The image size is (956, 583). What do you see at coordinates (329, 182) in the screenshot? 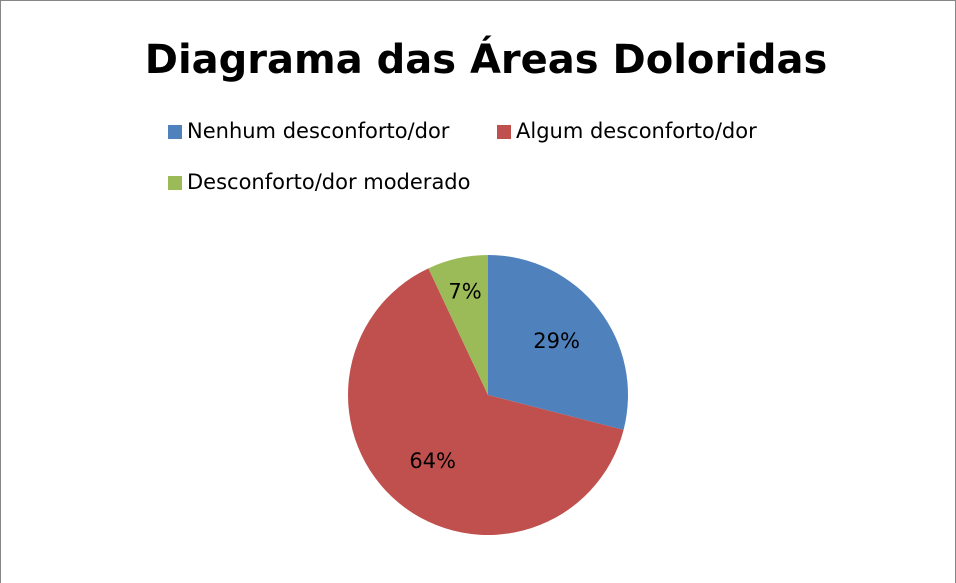
I see `legend-label: Desconforto/dor moderado` at bounding box center [329, 182].